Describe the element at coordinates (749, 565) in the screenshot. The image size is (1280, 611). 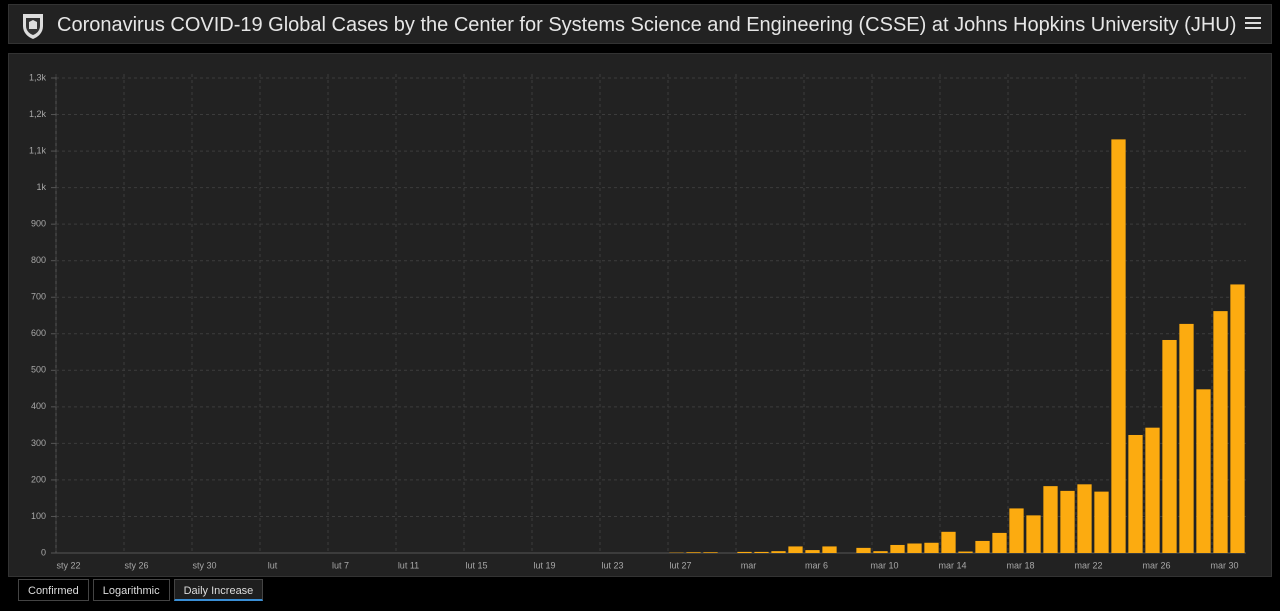
I see `x-tick-label: mar` at that location.